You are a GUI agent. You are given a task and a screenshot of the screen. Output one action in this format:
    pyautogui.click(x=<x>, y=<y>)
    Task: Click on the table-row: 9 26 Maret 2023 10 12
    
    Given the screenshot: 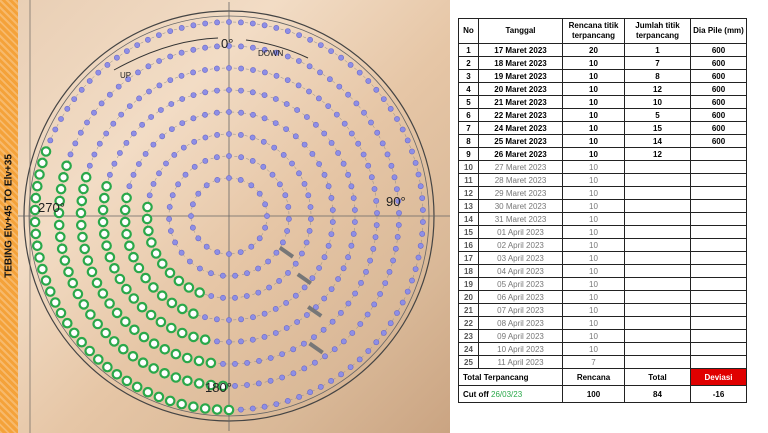 What is the action you would take?
    pyautogui.click(x=602, y=154)
    